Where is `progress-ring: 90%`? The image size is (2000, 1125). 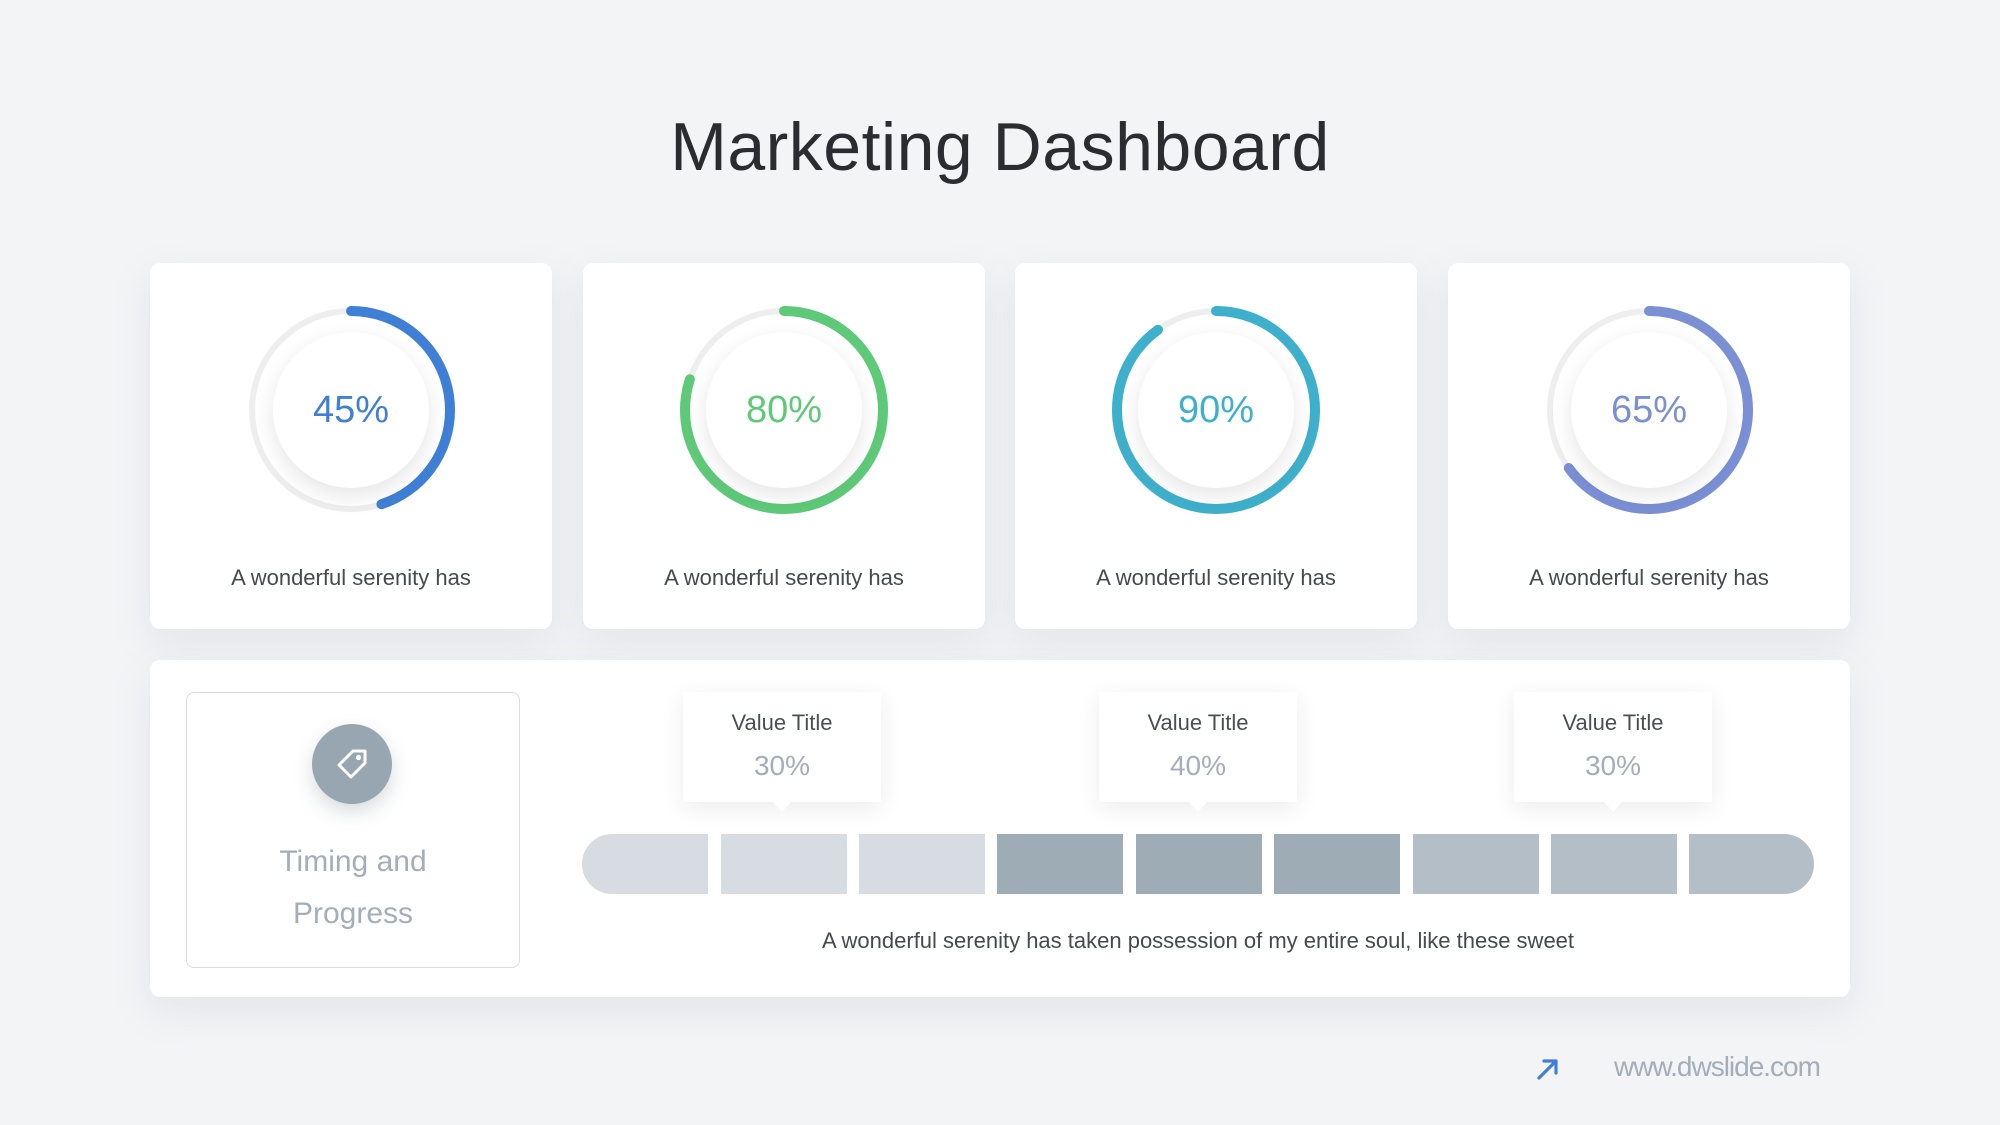
progress-ring: 90% is located at coordinates (1216, 410).